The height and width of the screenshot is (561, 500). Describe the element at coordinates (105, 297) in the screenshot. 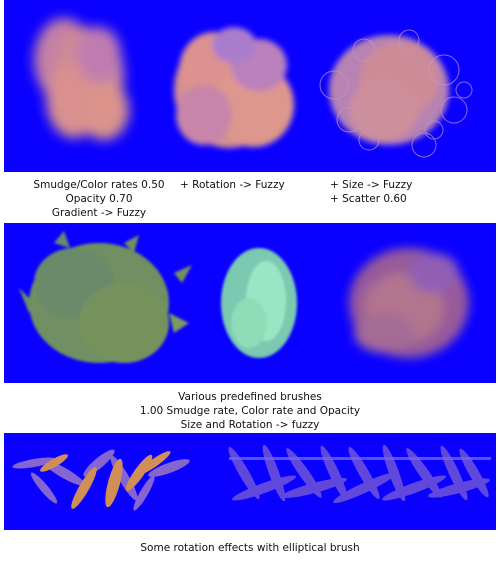

I see `sample-leaf-brush` at that location.